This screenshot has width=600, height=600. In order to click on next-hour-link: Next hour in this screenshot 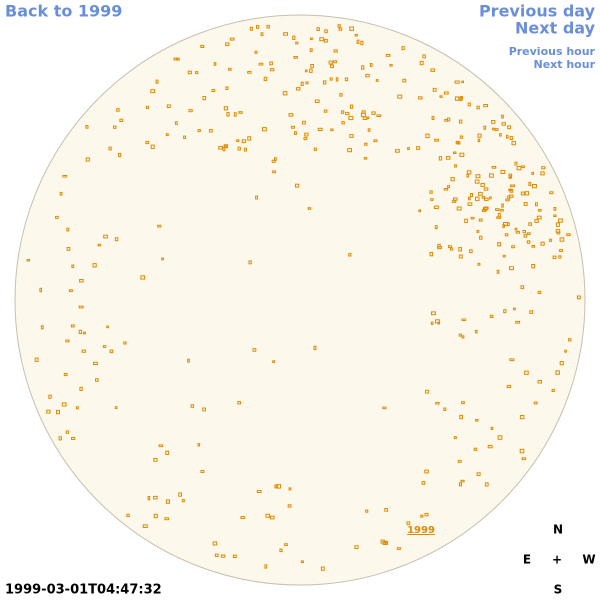, I will do `click(565, 64)`.